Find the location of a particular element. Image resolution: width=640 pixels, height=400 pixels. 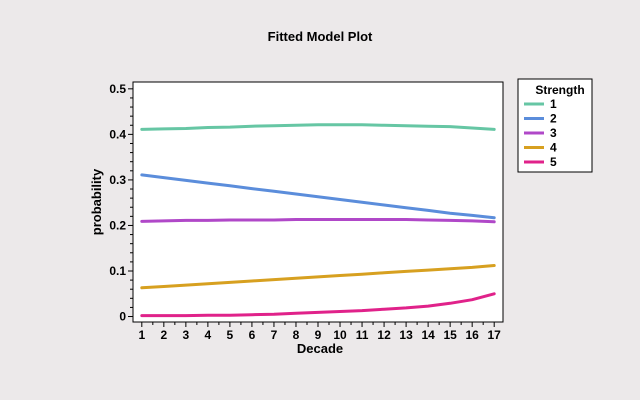

y-tick-label: 0.4 is located at coordinates (117, 134).